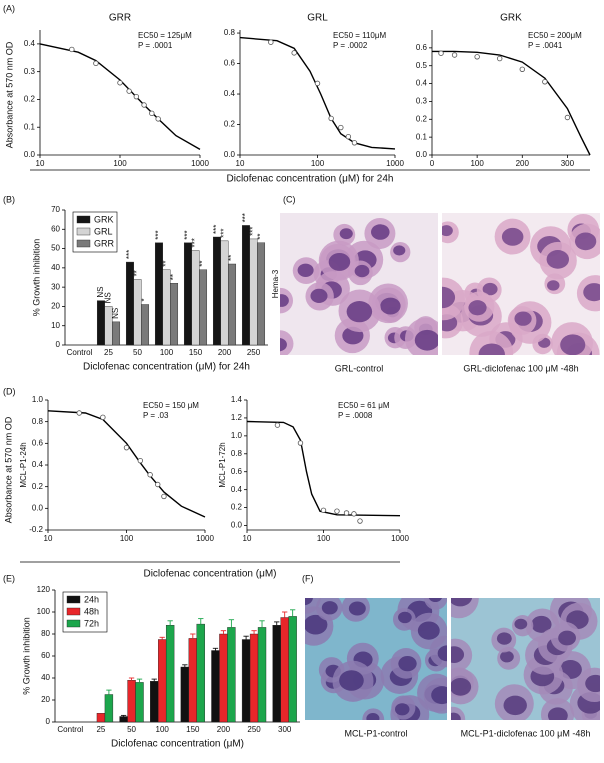 Image resolution: width=604 pixels, height=763 pixels. I want to click on y-axis-label: % Growth inhibition, so click(36, 278).